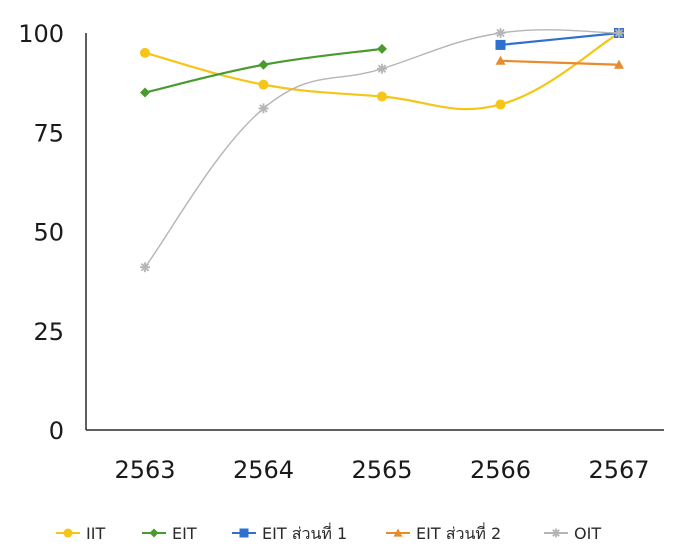  Describe the element at coordinates (381, 470) in the screenshot. I see `x-tick-label: 2565` at that location.